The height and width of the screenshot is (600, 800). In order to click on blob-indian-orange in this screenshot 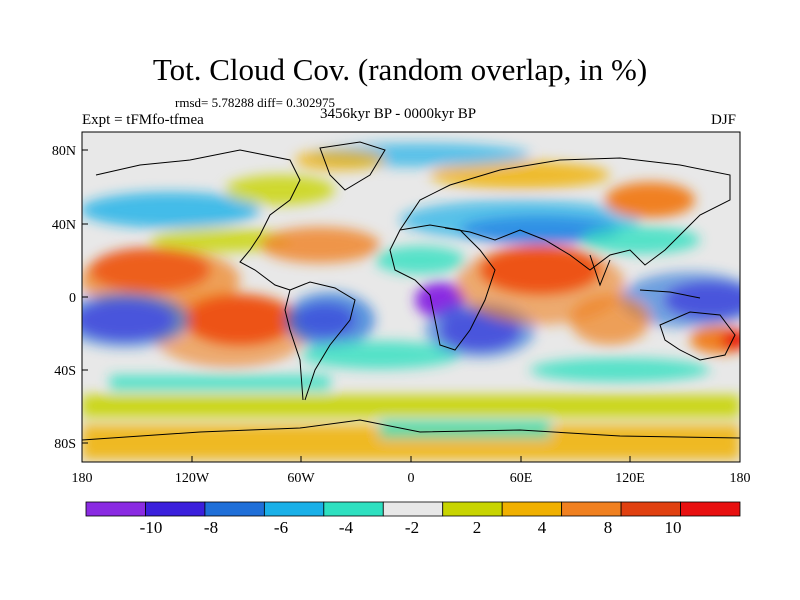, I will do `click(610, 320)`.